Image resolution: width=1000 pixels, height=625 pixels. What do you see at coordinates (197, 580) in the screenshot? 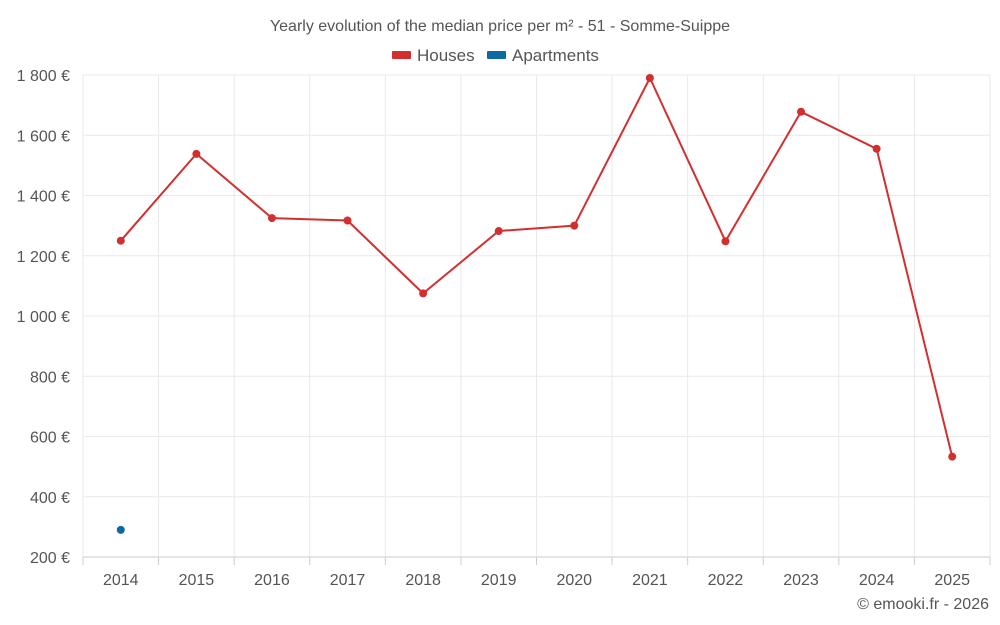
I see `x-tick-label: 2015` at bounding box center [197, 580].